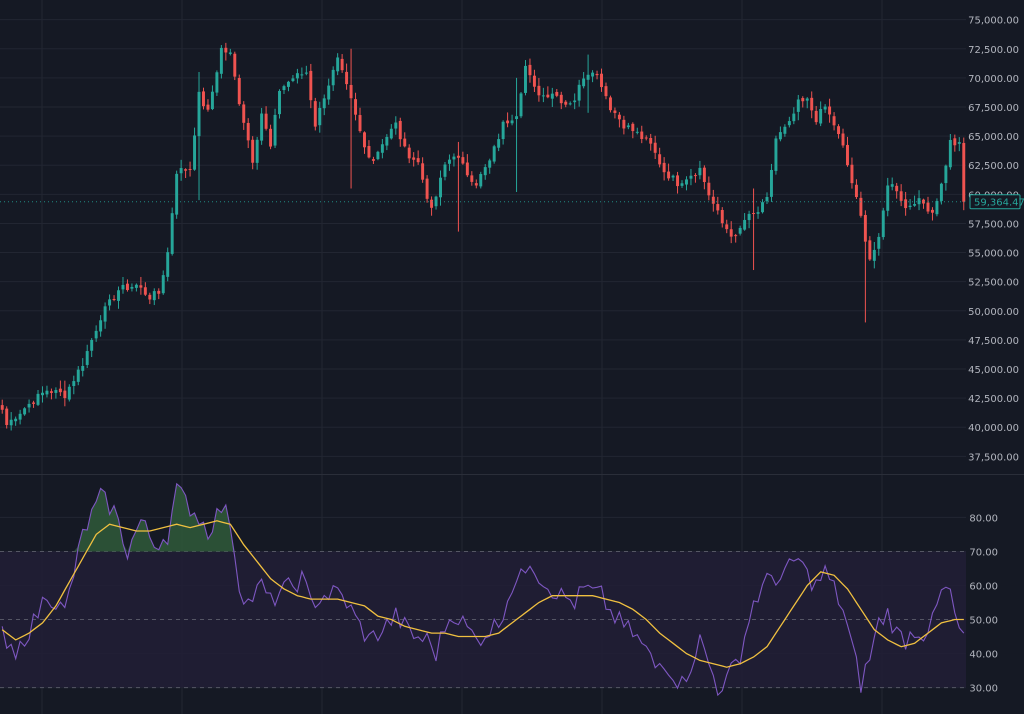 The height and width of the screenshot is (714, 1024). I want to click on price-tick-label: 75,000.00, so click(993, 21).